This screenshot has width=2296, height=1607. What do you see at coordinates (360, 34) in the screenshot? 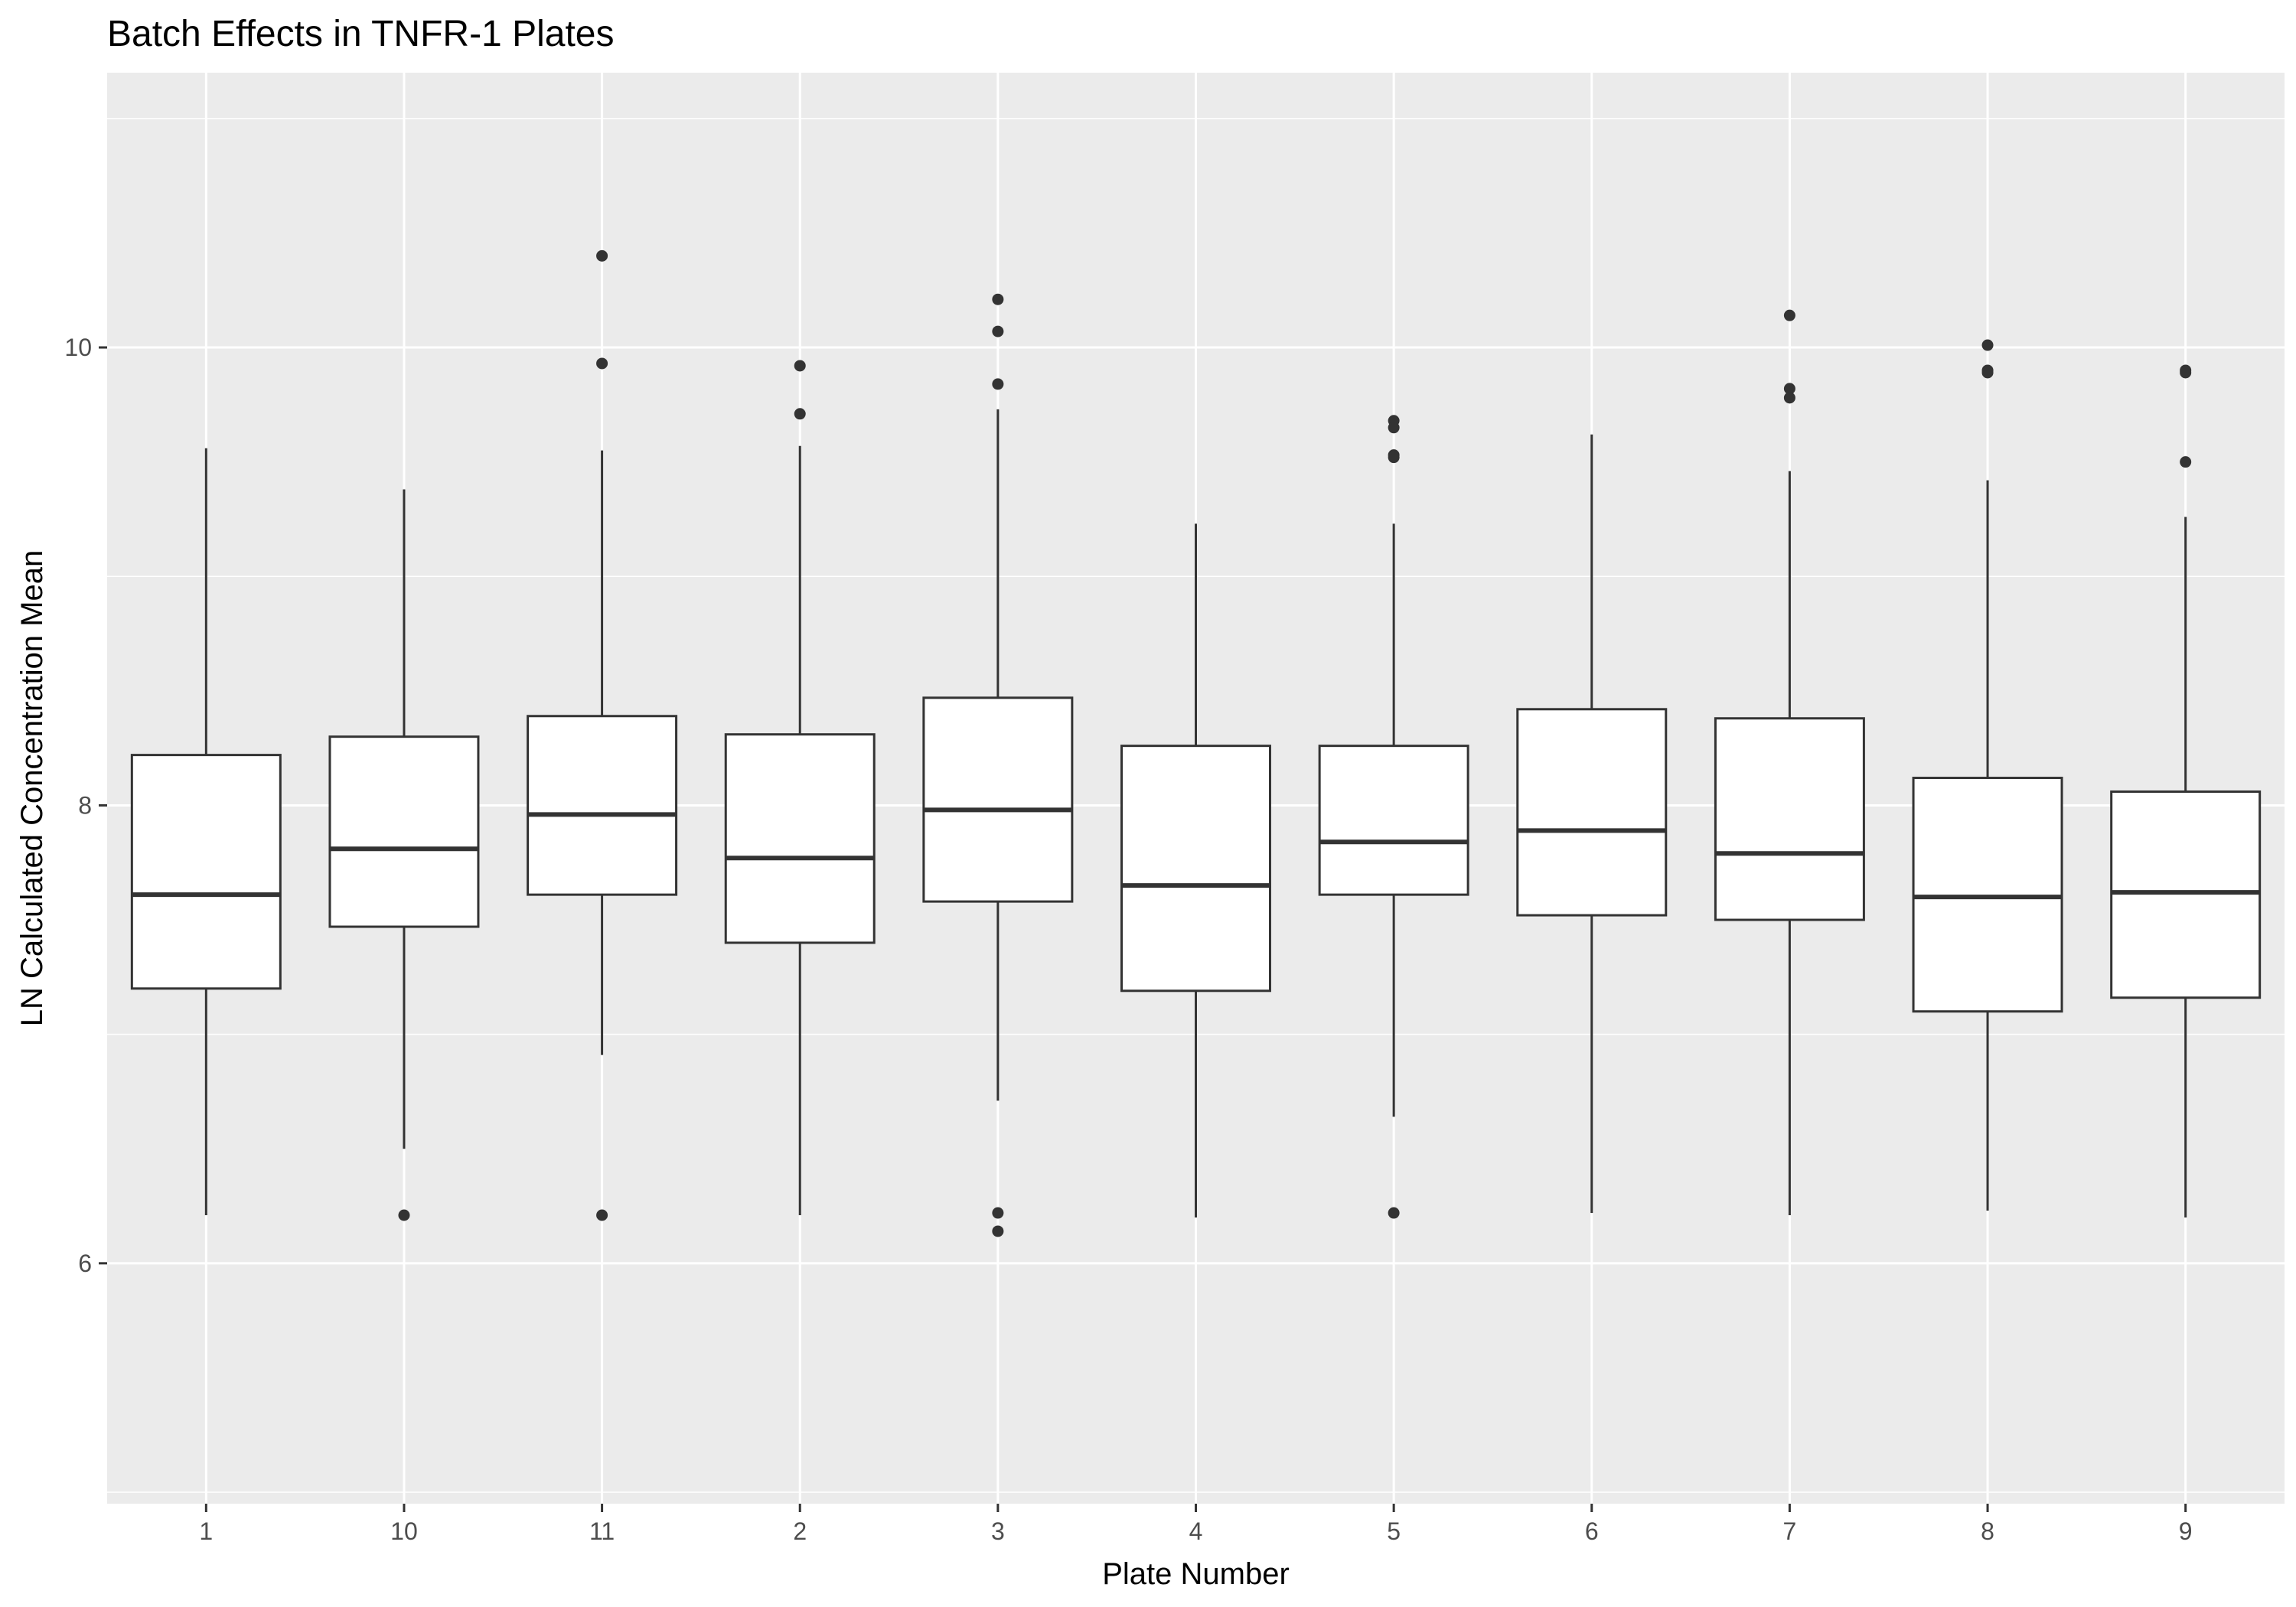
I see `chart-title: Batch Effects in TNFR-1 Plates` at bounding box center [360, 34].